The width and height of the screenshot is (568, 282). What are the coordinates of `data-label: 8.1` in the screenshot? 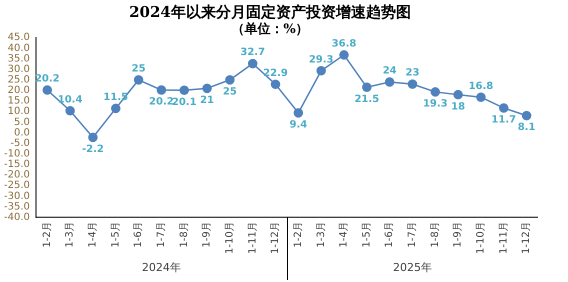 It's located at (527, 128).